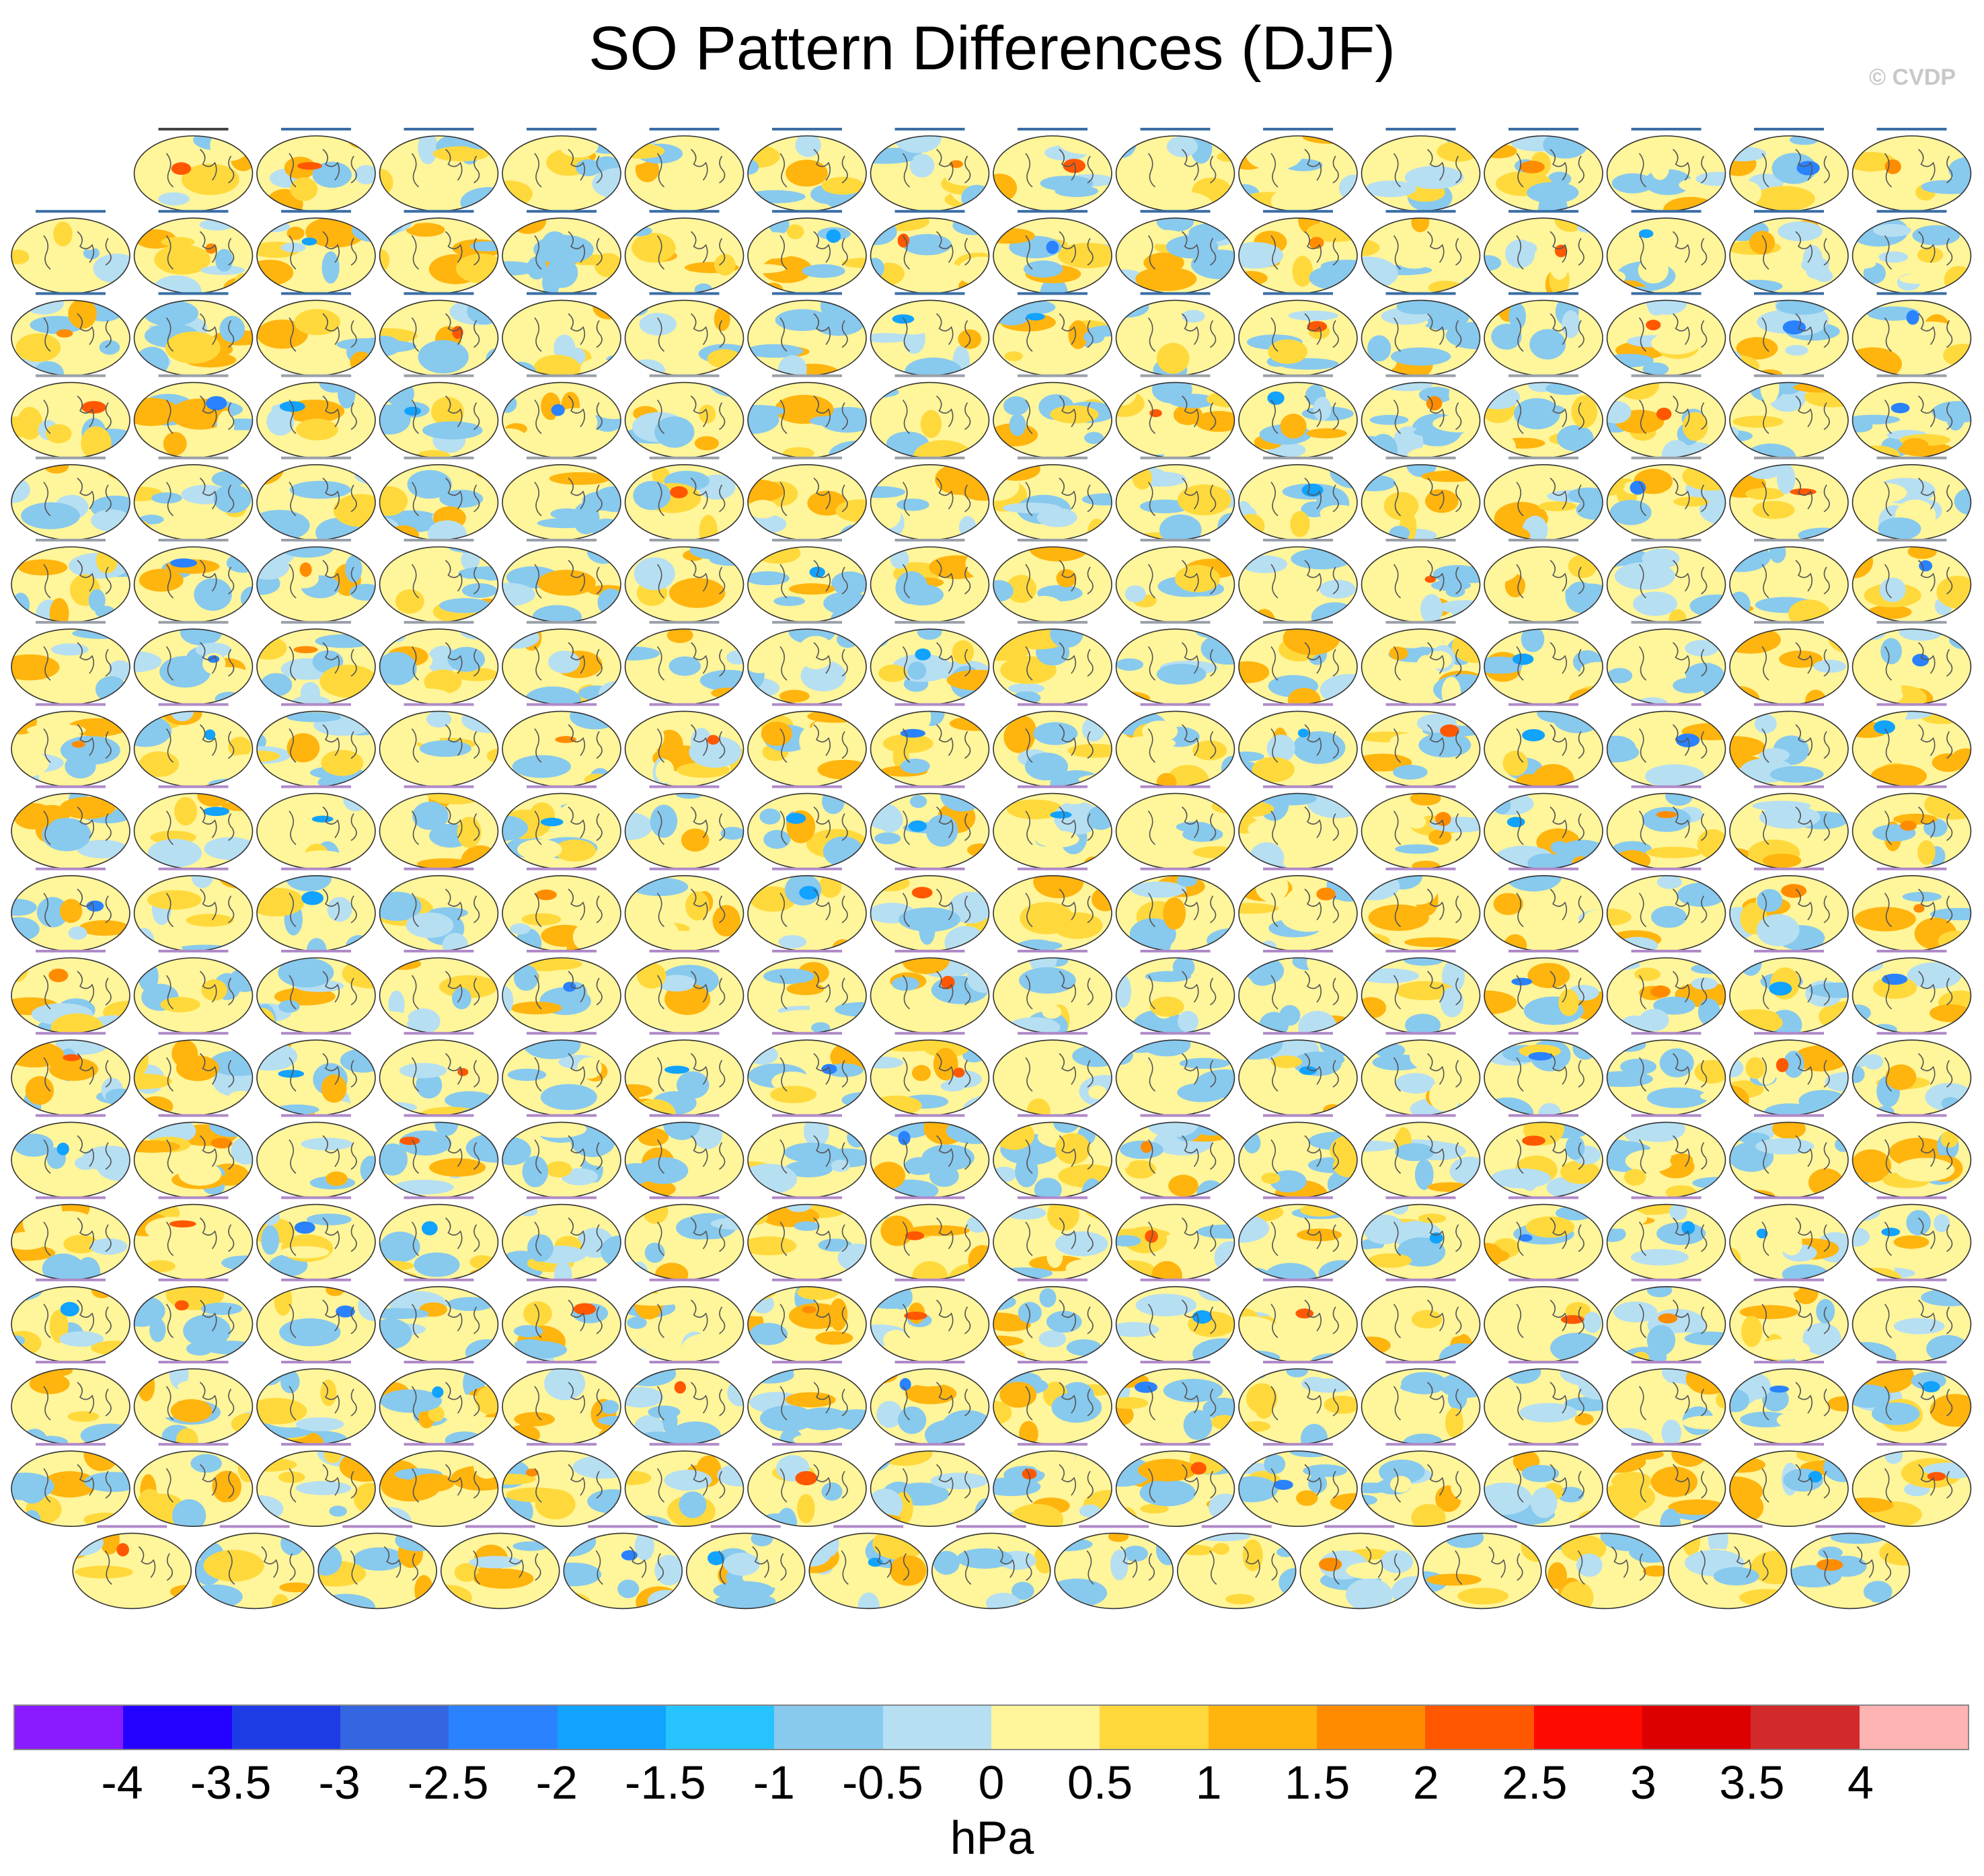 The width and height of the screenshot is (1984, 1876). I want to click on colorbar-tick-label: 1, so click(1208, 1783).